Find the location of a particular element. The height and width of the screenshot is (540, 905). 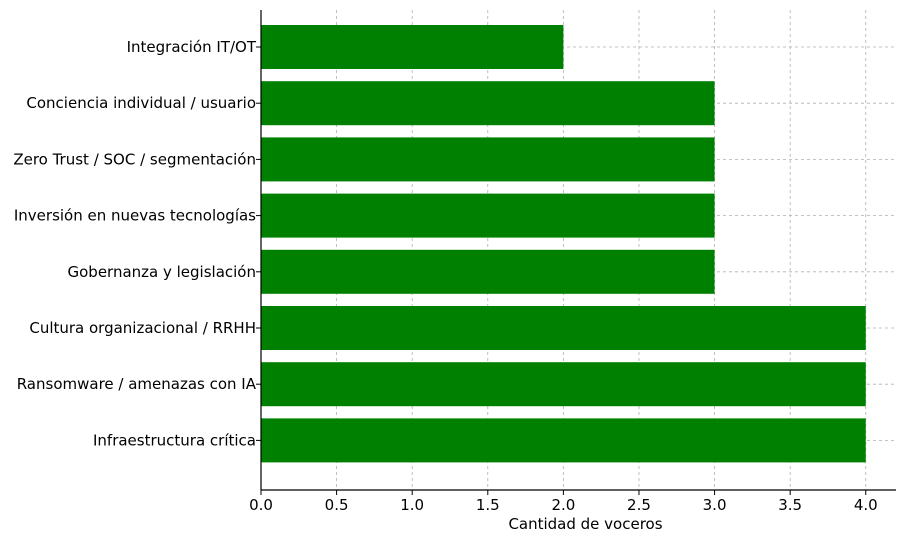

x-tick-labels: 0.0 0.5 1.0 1.5 2.0 2.5 3.0 3.5 4.0 is located at coordinates (563, 502).